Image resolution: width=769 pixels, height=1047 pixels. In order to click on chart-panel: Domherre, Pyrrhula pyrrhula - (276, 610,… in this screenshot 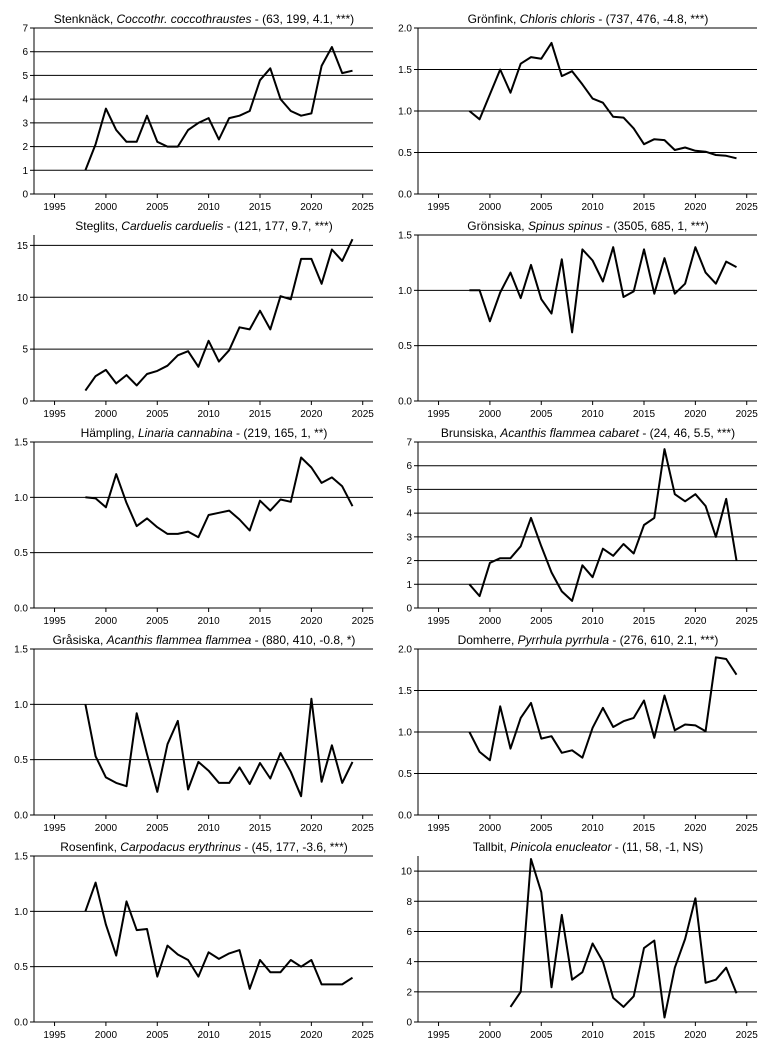, I will do `click(576, 736)`.